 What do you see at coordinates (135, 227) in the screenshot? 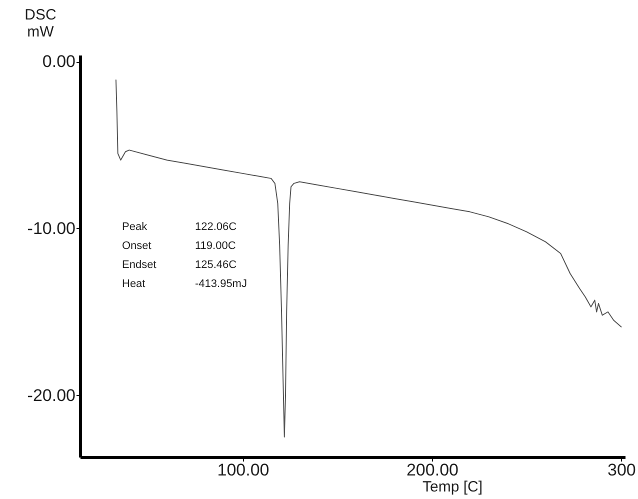
I see `annotation: Peak` at bounding box center [135, 227].